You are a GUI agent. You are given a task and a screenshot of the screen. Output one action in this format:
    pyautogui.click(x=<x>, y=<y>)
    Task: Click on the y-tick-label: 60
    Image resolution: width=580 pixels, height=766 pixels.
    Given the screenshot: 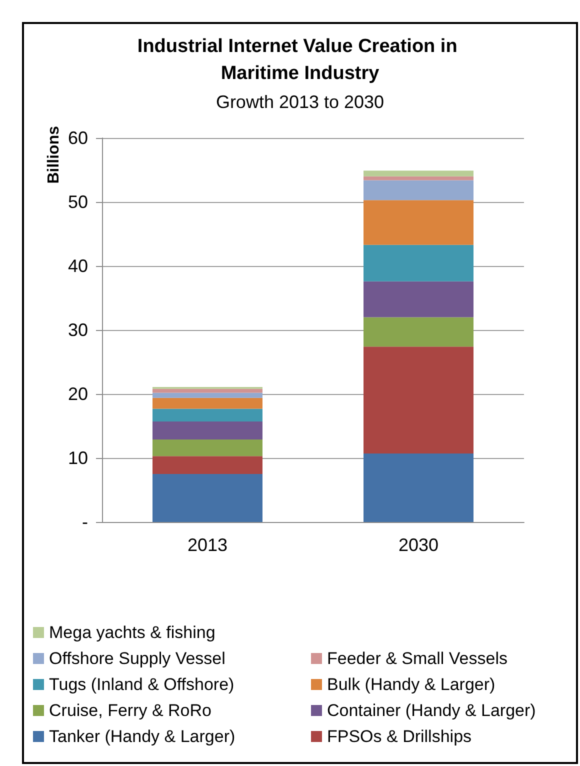 What is the action you would take?
    pyautogui.click(x=78, y=138)
    